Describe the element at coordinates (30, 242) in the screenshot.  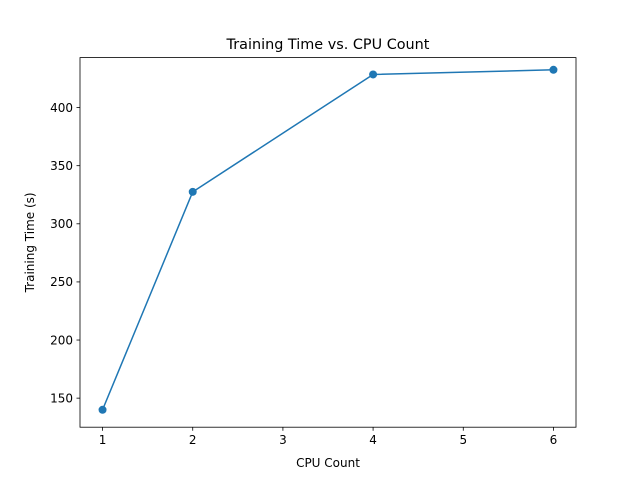
I see `y-axis-label: Training Time (s)` at that location.